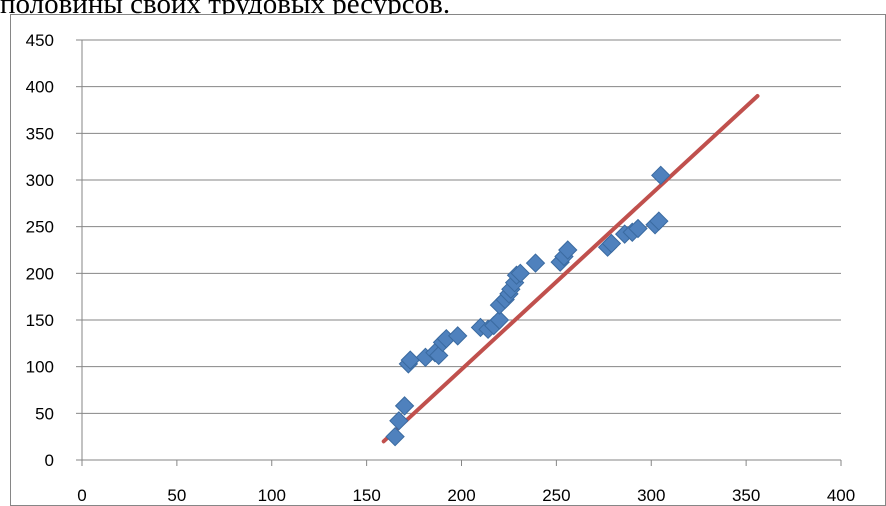 Image resolution: width=886 pixels, height=506 pixels. I want to click on x-tick-label-150: 150, so click(366, 495).